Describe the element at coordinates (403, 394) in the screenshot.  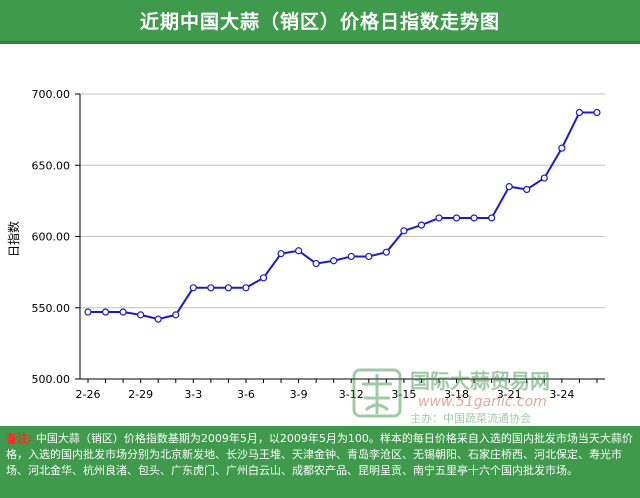
I see `x-tick-label: 3-15` at that location.